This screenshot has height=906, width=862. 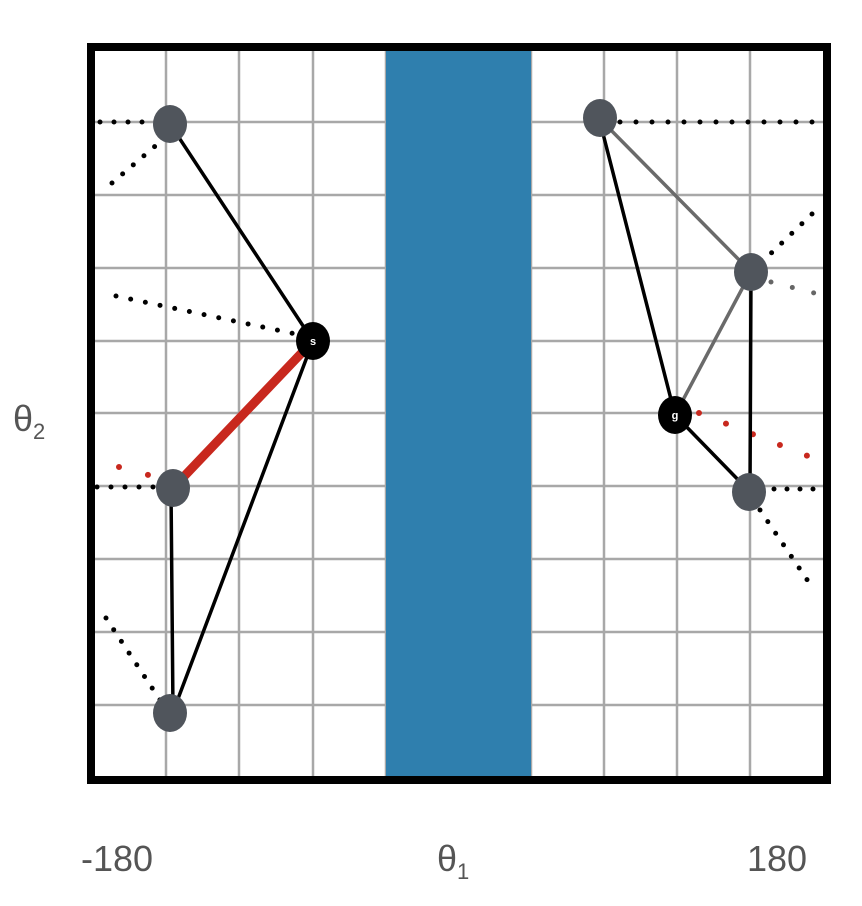 What do you see at coordinates (453, 861) in the screenshot?
I see `x-axis-label: θ1` at bounding box center [453, 861].